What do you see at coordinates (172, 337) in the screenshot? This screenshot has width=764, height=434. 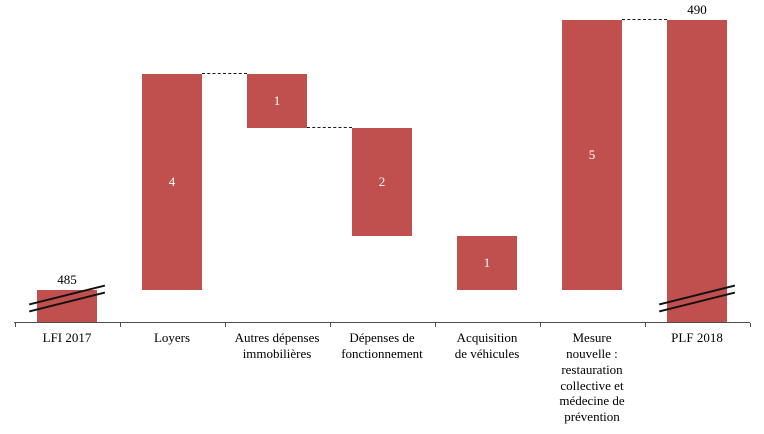 I see `x-axis-label-loyers: Loyers` at bounding box center [172, 337].